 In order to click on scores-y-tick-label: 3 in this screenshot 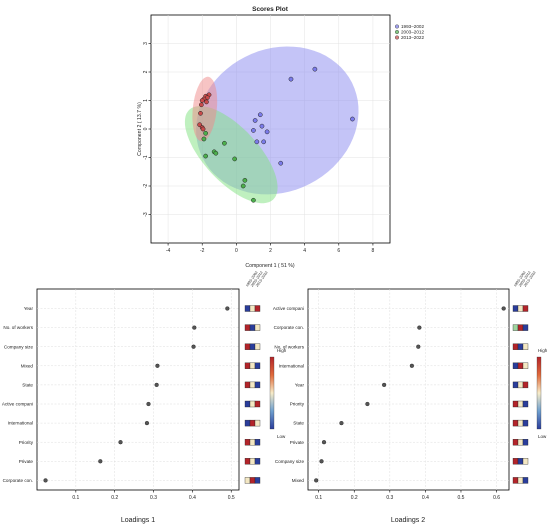, I will do `click(146, 43)`.